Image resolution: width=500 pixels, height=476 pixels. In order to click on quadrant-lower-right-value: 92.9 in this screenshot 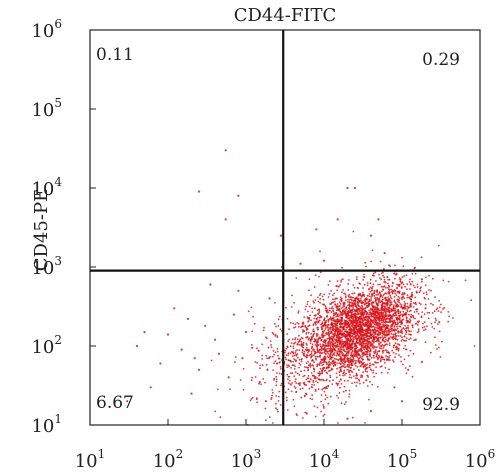, I will do `click(441, 405)`.